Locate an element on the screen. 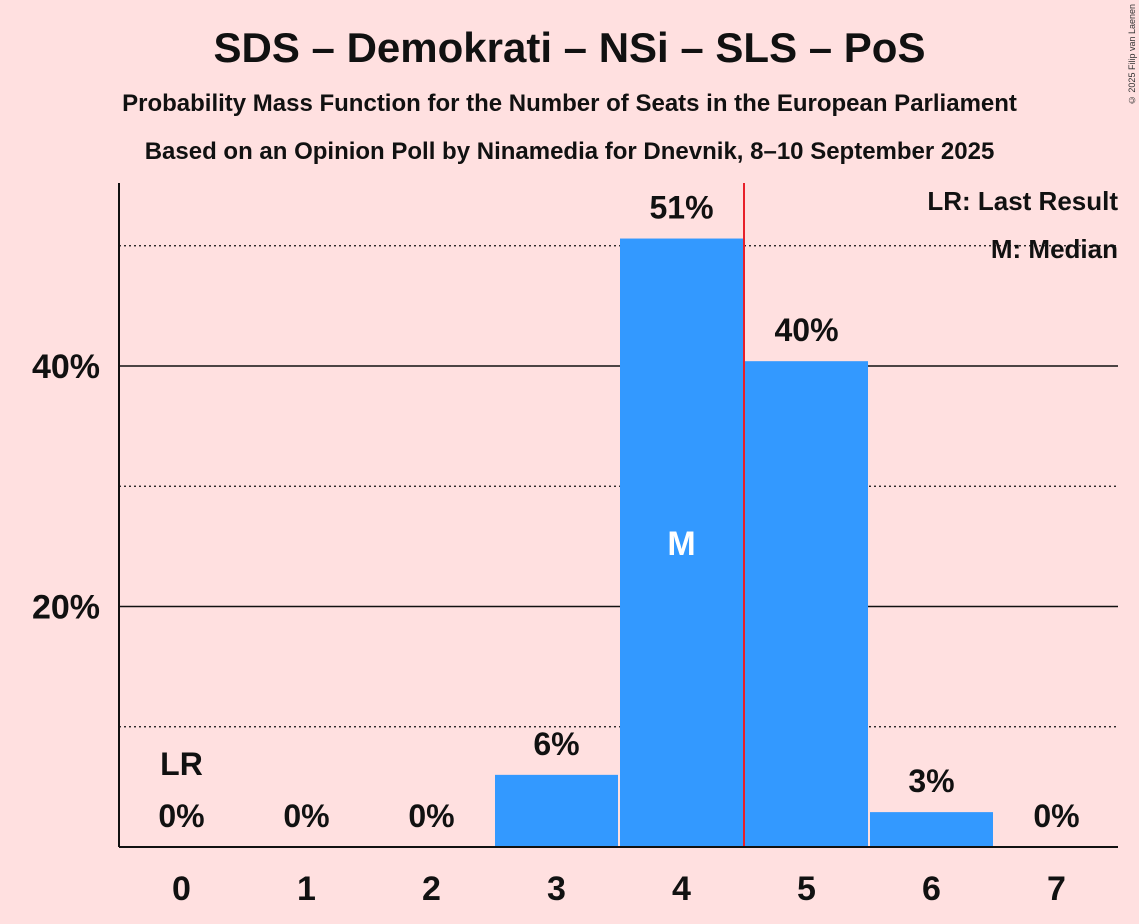 The width and height of the screenshot is (1139, 924). value-label: 51% is located at coordinates (681, 208).